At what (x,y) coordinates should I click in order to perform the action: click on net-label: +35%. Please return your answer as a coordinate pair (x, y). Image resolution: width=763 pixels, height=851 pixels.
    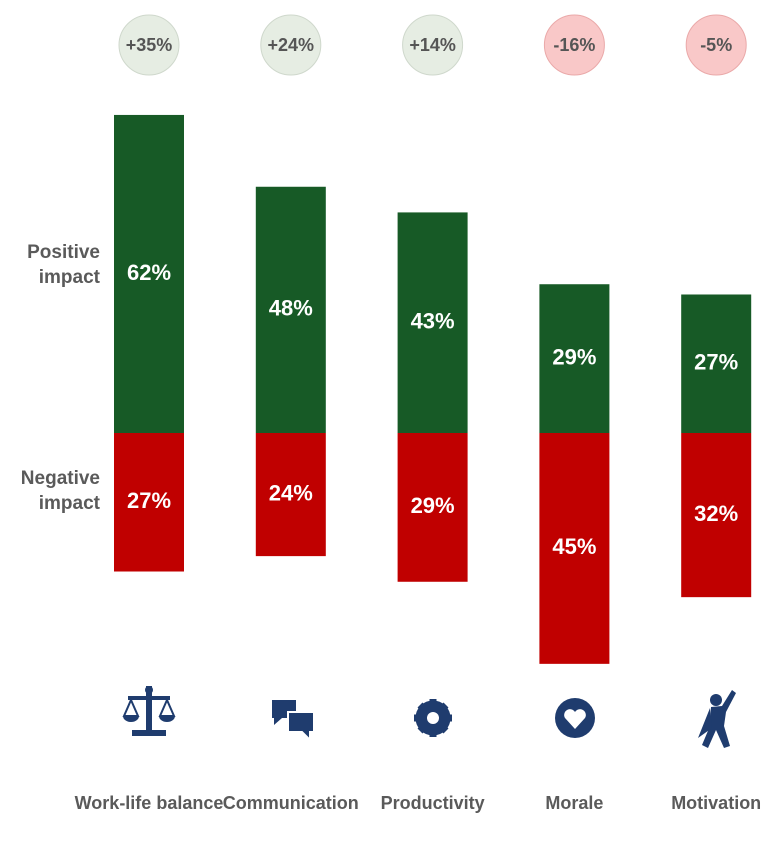
    Looking at the image, I should click on (149, 45).